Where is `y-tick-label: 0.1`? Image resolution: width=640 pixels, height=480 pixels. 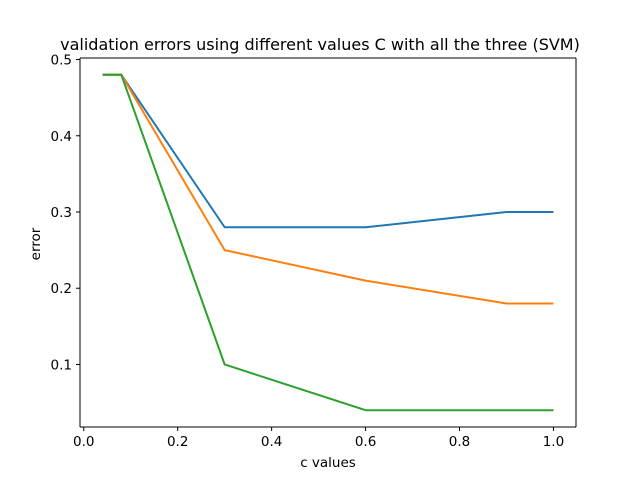
y-tick-label: 0.1 is located at coordinates (61, 365).